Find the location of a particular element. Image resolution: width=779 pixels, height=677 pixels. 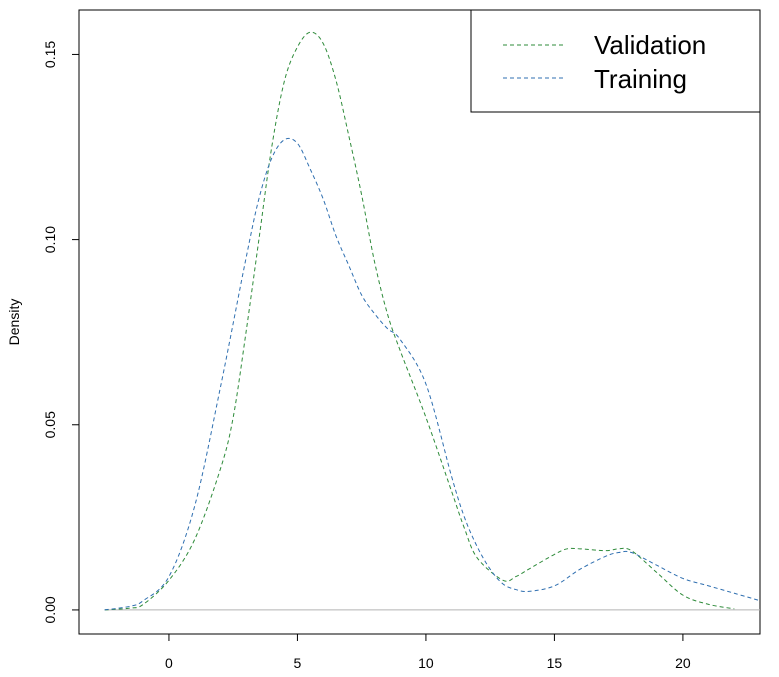

x-tick-label: 0 is located at coordinates (169, 663).